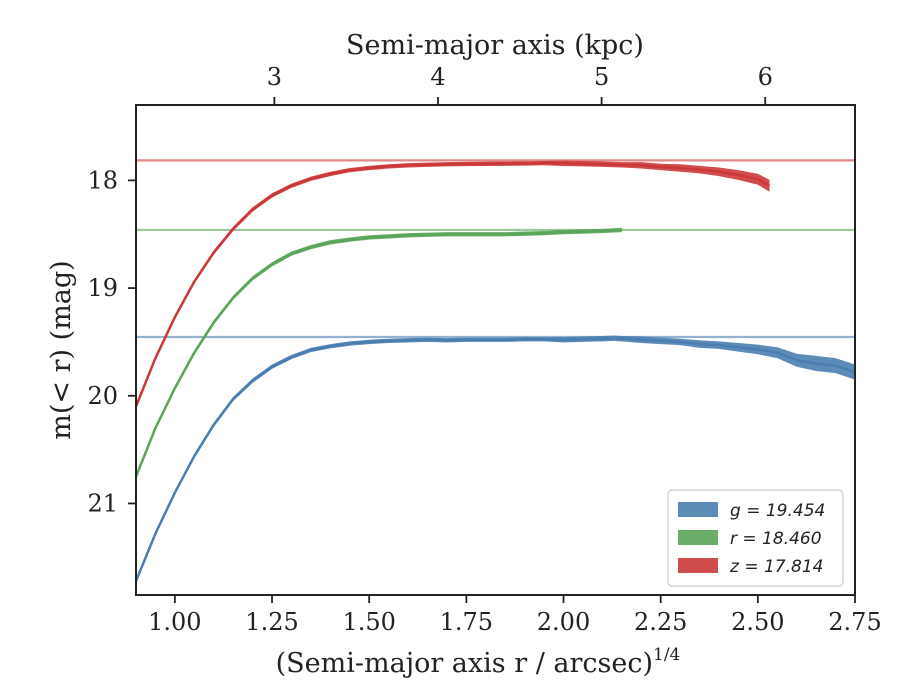 The height and width of the screenshot is (700, 900). I want to click on top-tick-label: 5, so click(601, 77).